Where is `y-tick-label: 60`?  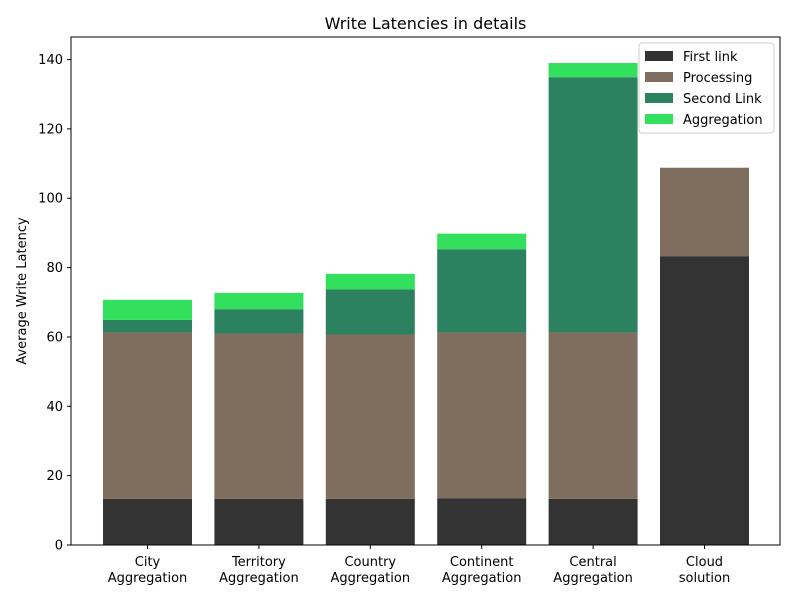 y-tick-label: 60 is located at coordinates (54, 337).